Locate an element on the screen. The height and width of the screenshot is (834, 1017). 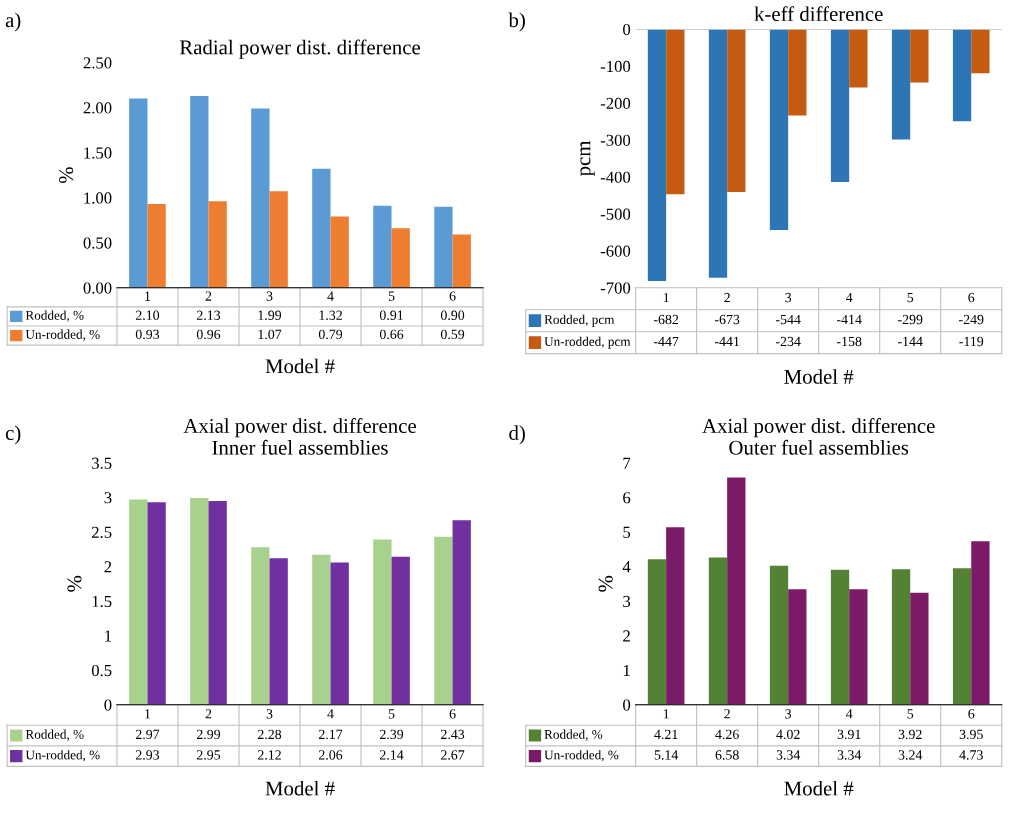
text: d) is located at coordinates (517, 435).